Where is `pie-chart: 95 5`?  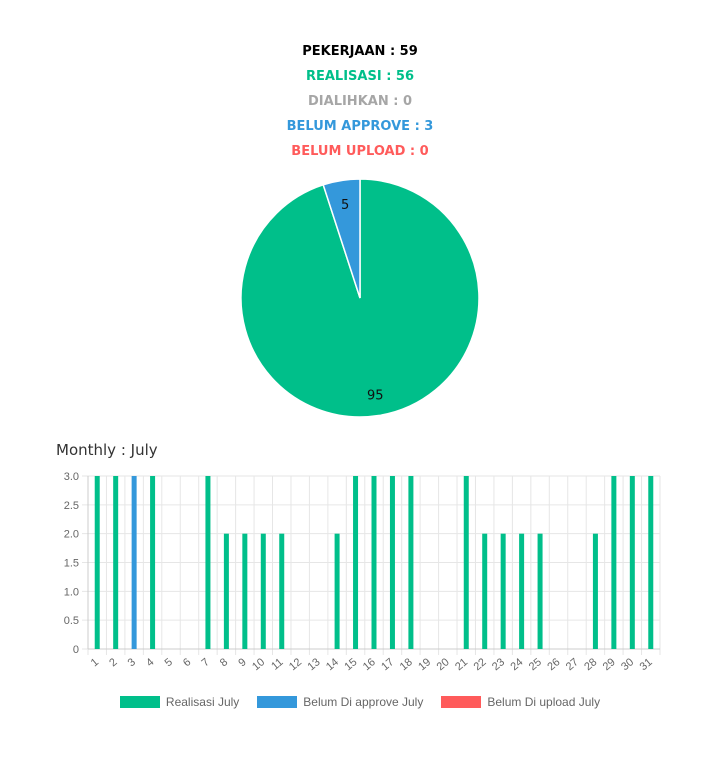
pie-chart: 95 5 is located at coordinates (360, 298).